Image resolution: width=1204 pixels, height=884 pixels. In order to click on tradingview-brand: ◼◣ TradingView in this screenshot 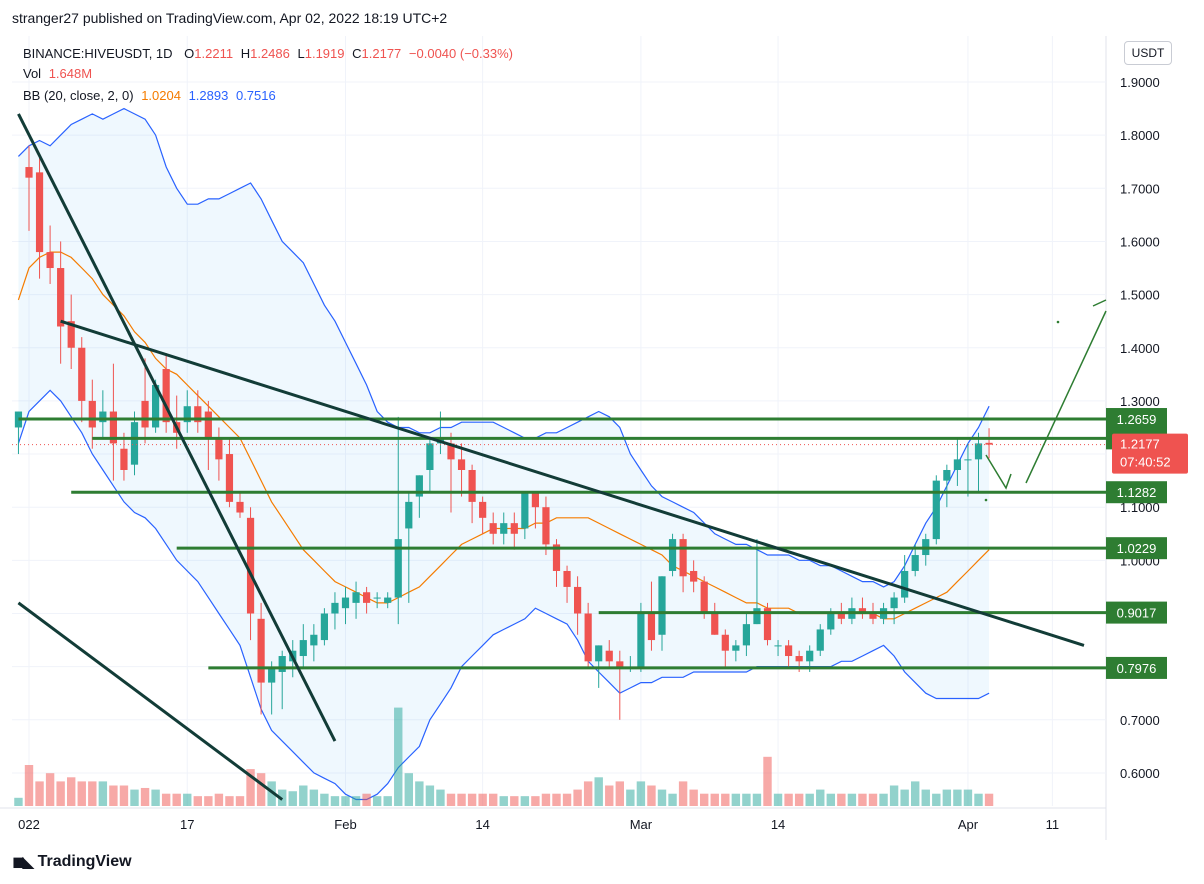, I will do `click(72, 862)`.